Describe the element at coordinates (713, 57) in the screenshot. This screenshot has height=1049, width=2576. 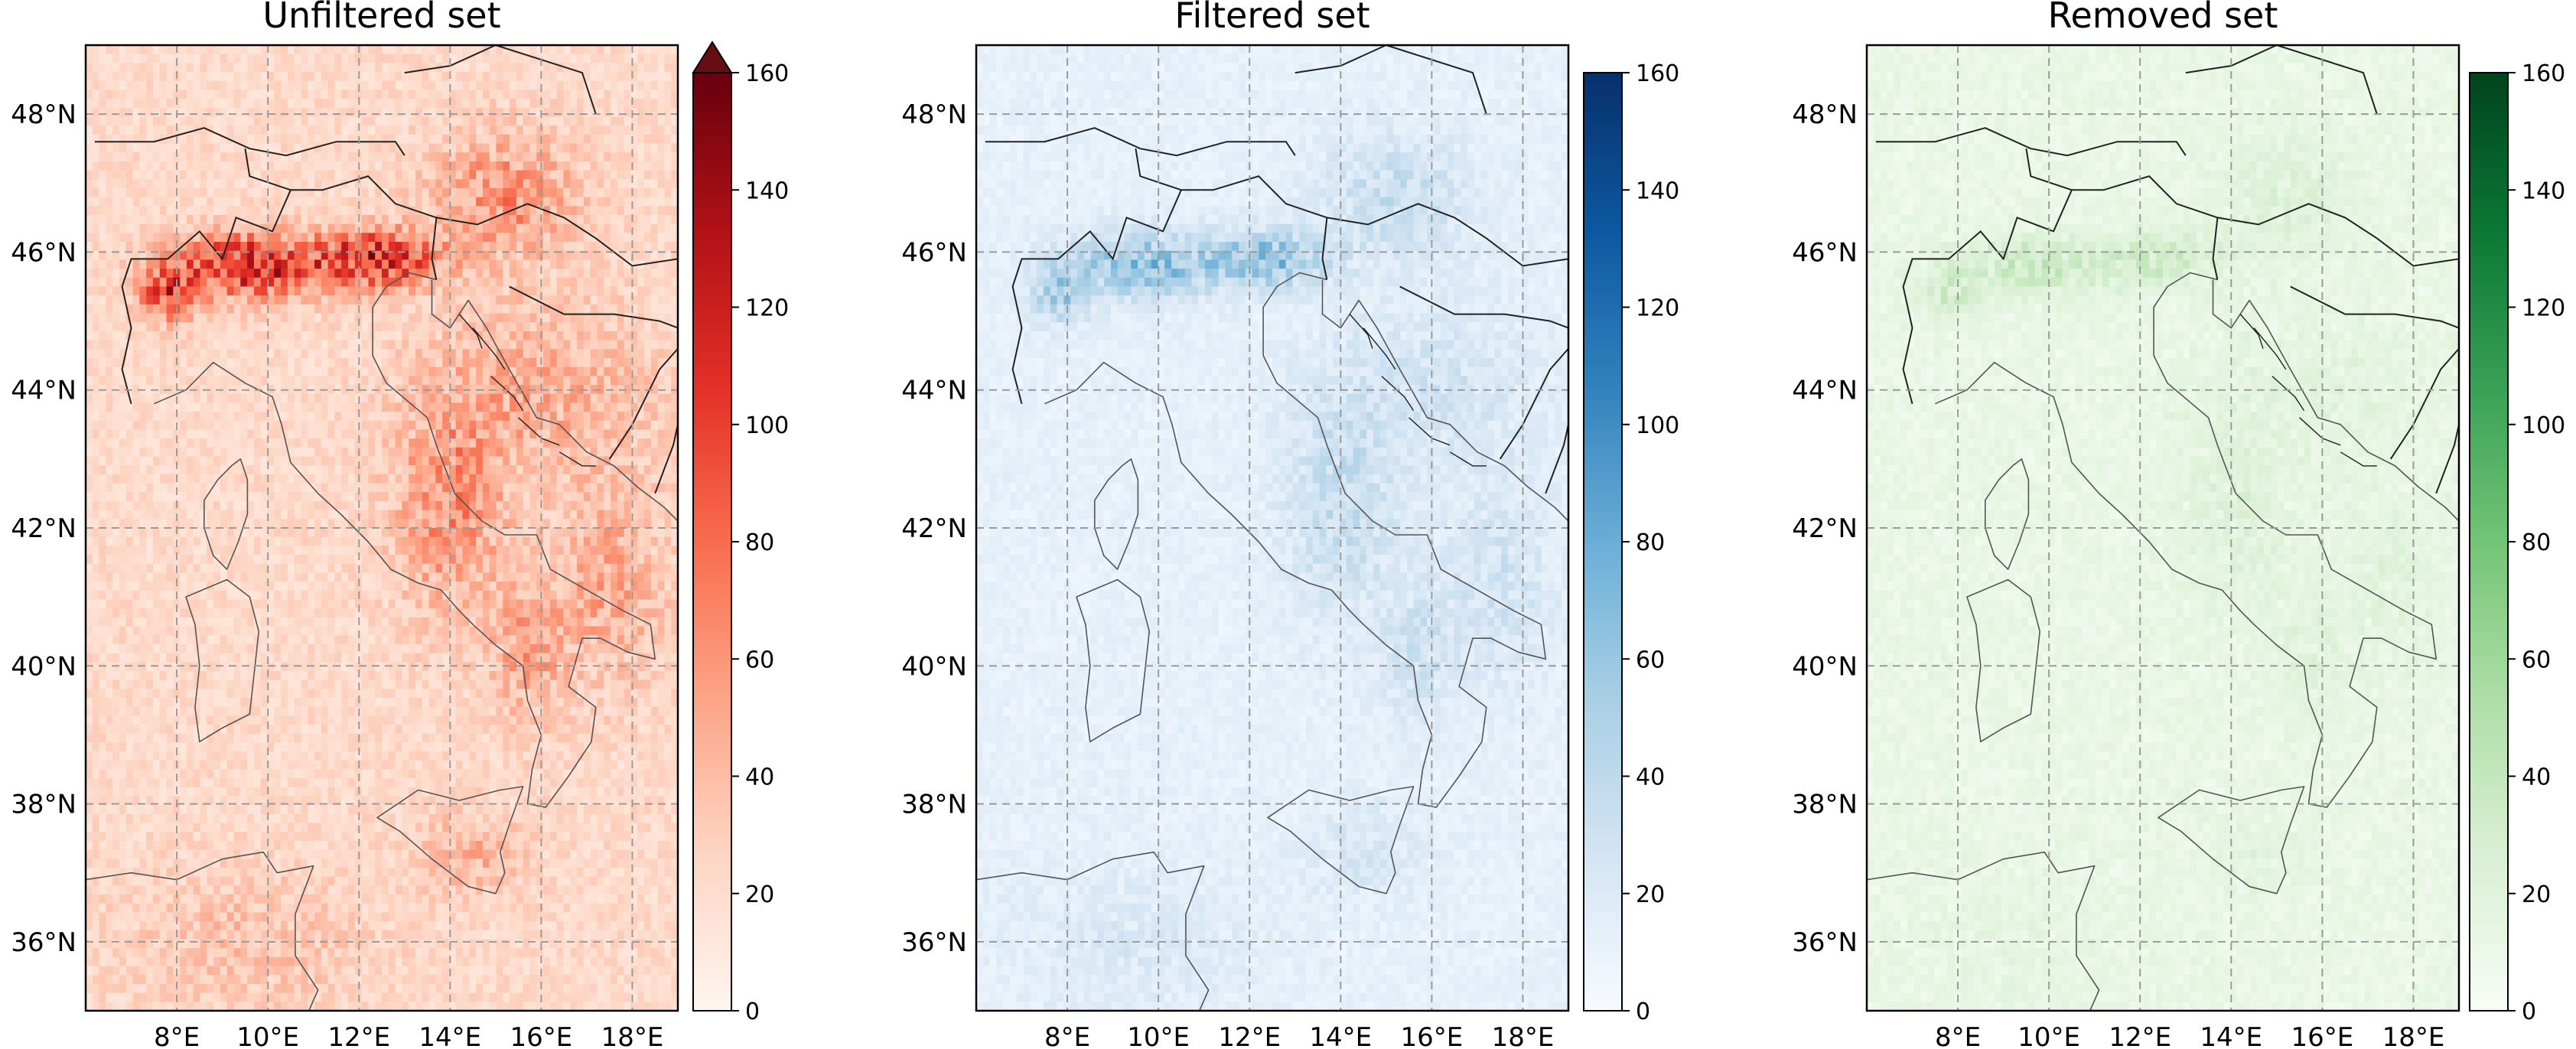
I see `colorbar-extend-arrow` at that location.